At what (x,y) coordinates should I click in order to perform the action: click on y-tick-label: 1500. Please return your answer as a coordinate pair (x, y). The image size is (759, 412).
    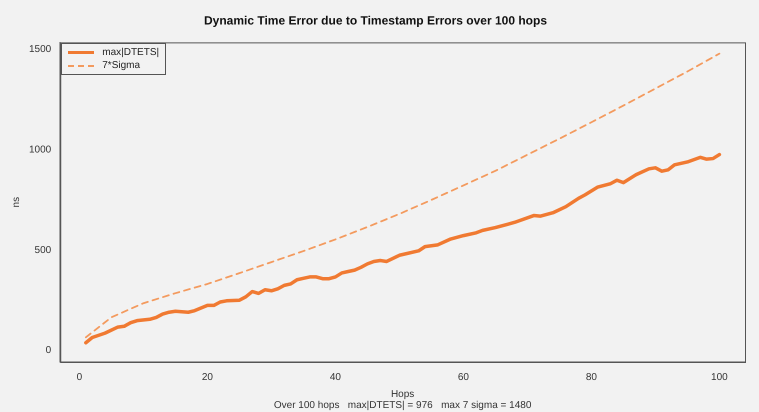
    Looking at the image, I should click on (40, 50).